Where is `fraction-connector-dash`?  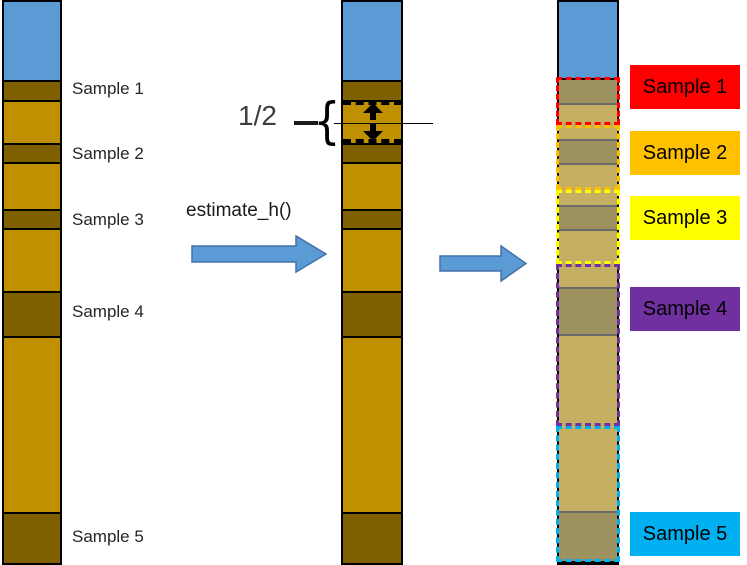
fraction-connector-dash is located at coordinates (306, 123).